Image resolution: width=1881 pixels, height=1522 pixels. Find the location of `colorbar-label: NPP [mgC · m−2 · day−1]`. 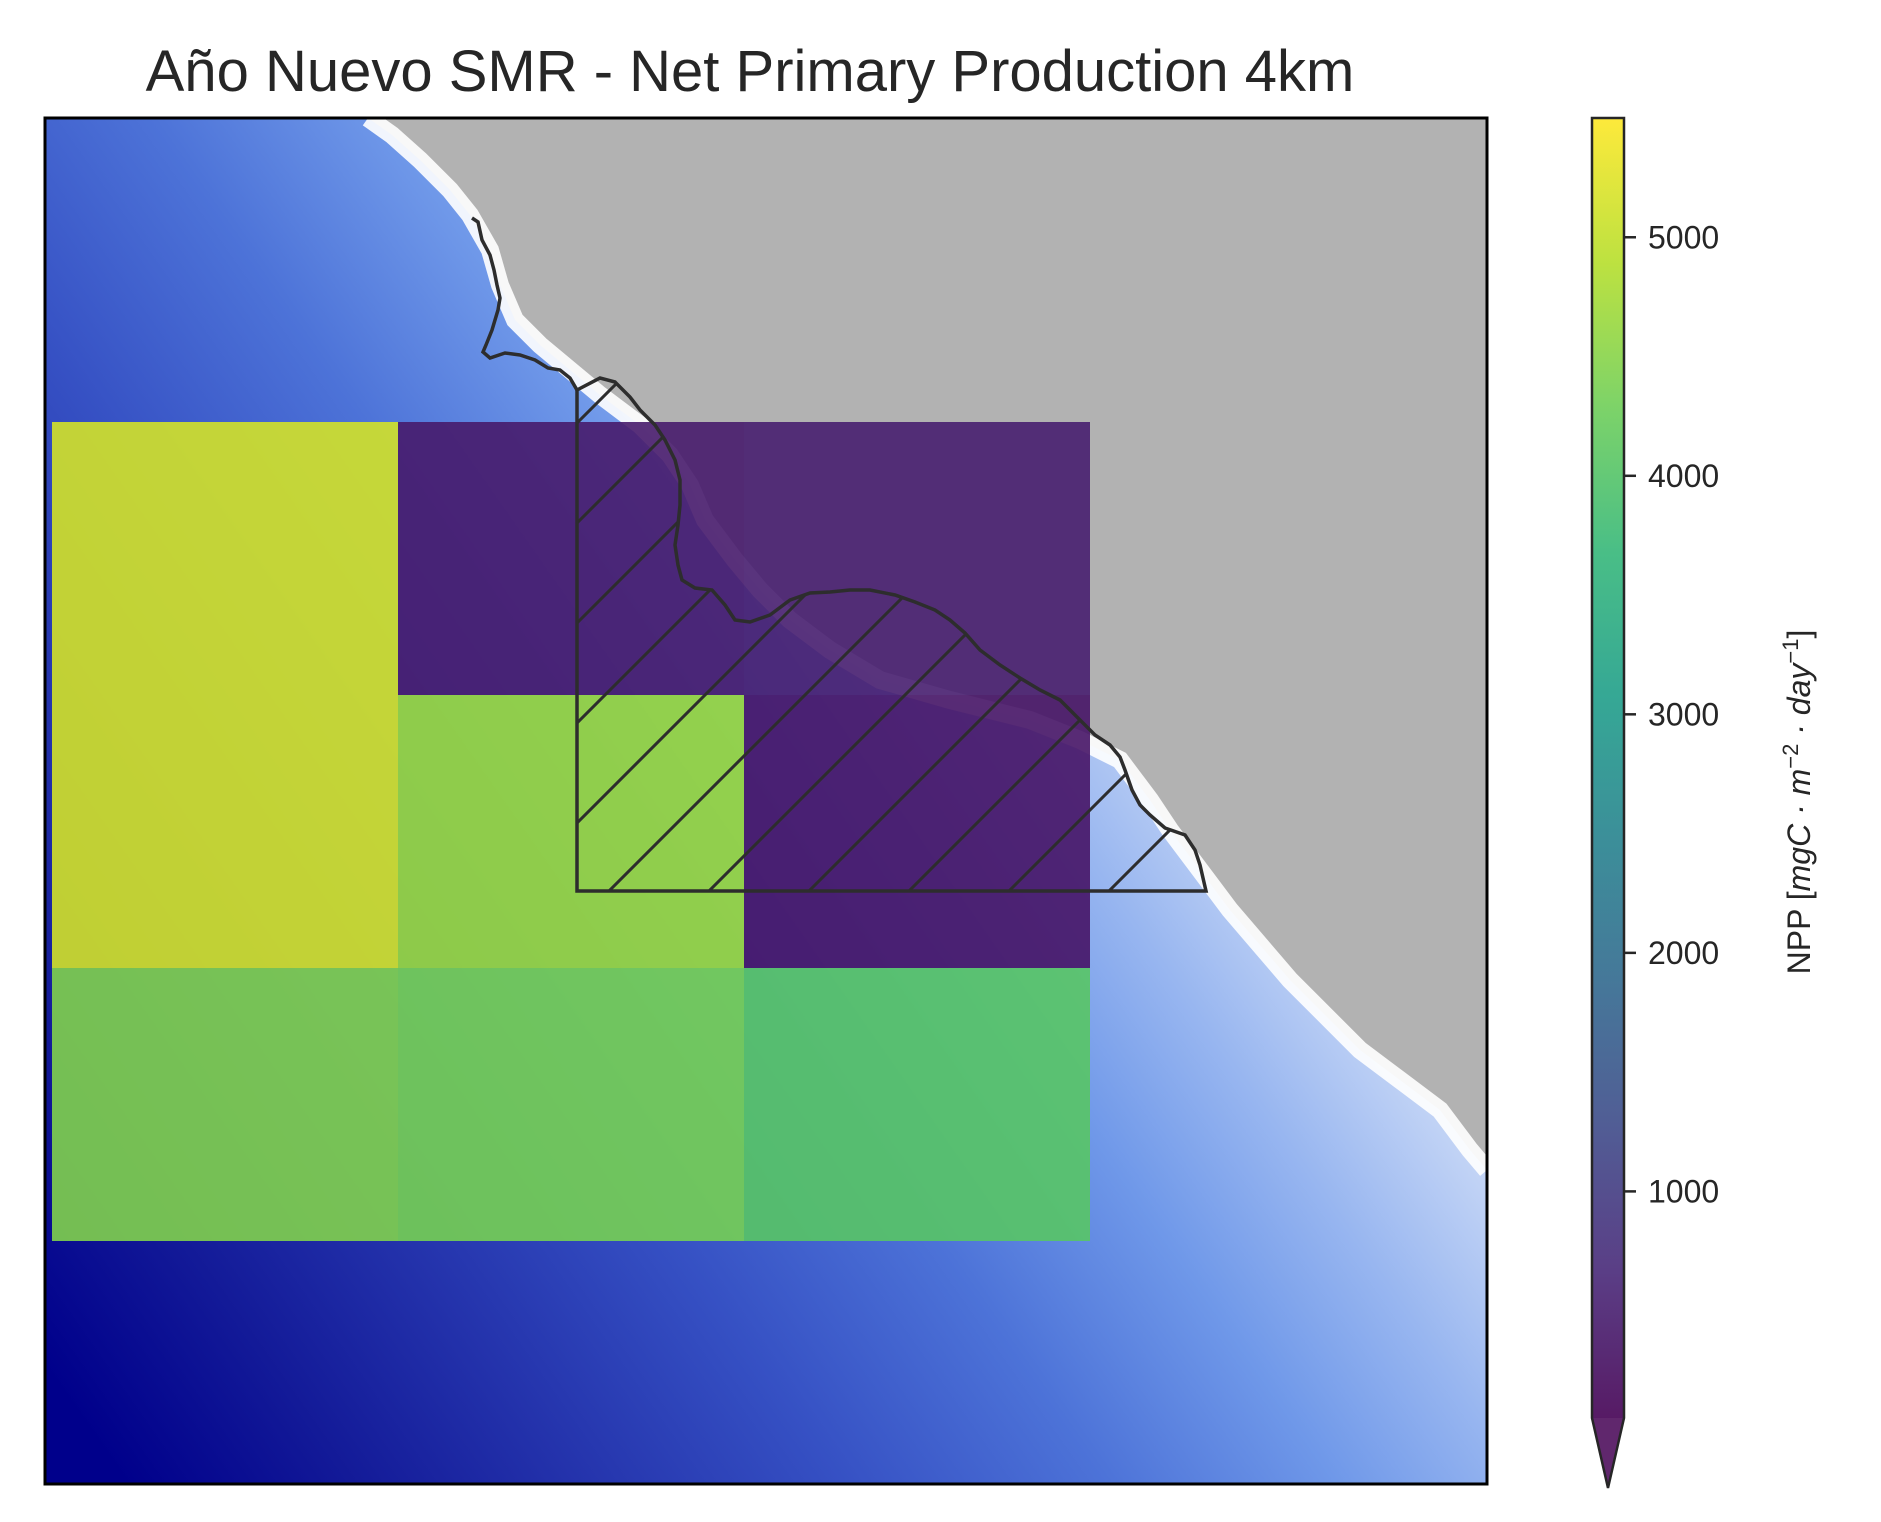

colorbar-label: NPP [mgC · m−2 · day−1] is located at coordinates (1797, 802).